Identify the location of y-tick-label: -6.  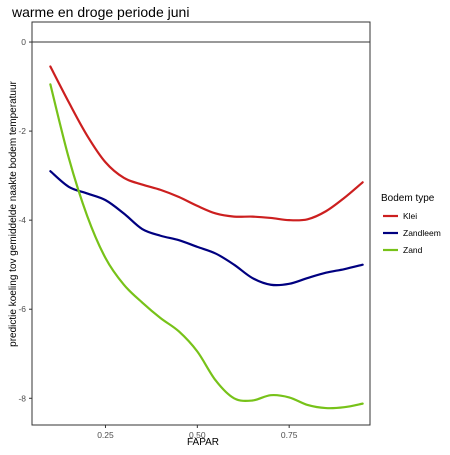
(22, 309).